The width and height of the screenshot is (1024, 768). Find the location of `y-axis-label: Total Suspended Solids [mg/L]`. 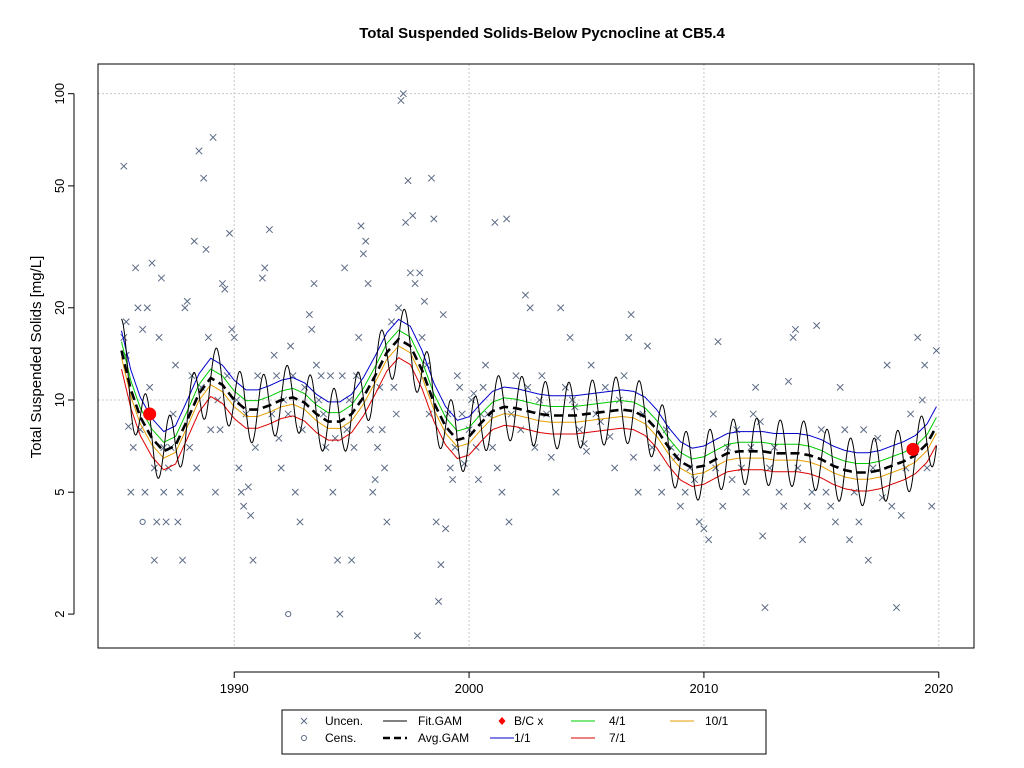

y-axis-label: Total Suspended Solids [mg/L] is located at coordinates (36, 357).